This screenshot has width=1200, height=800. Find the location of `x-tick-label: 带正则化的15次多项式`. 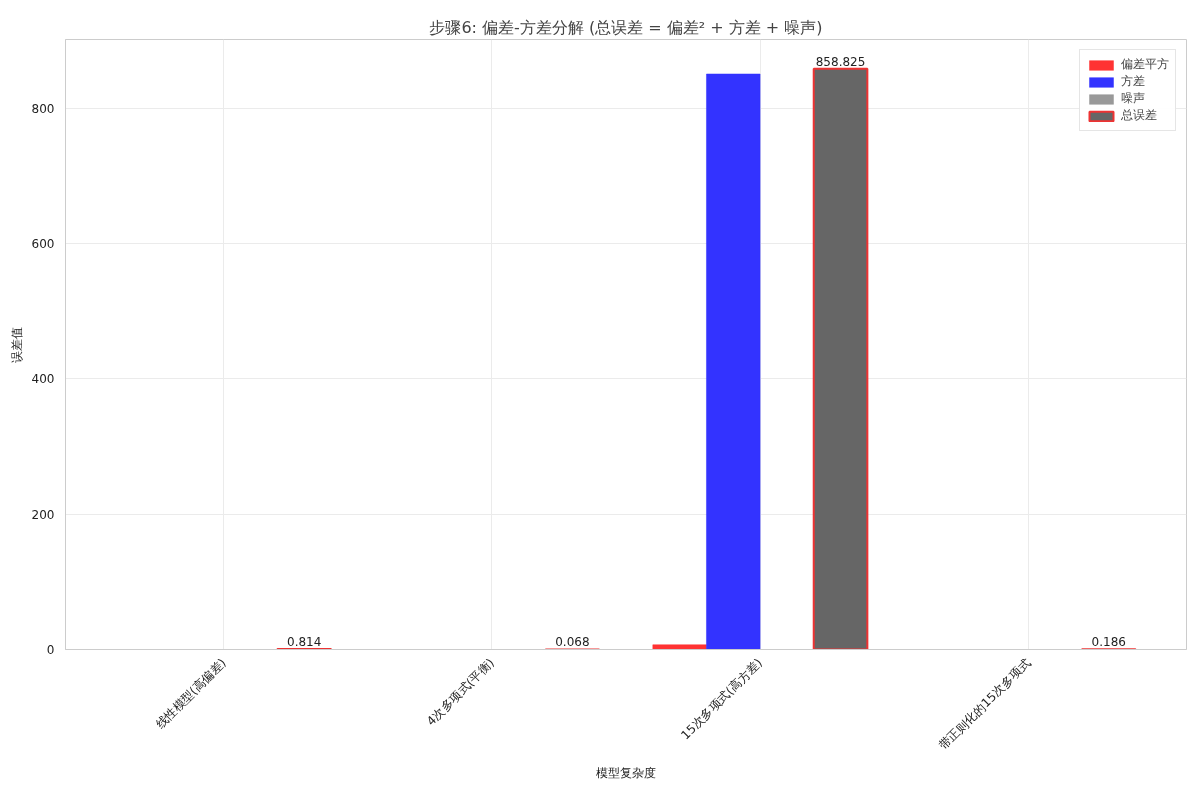

x-tick-label: 带正则化的15次多项式 is located at coordinates (985, 704).